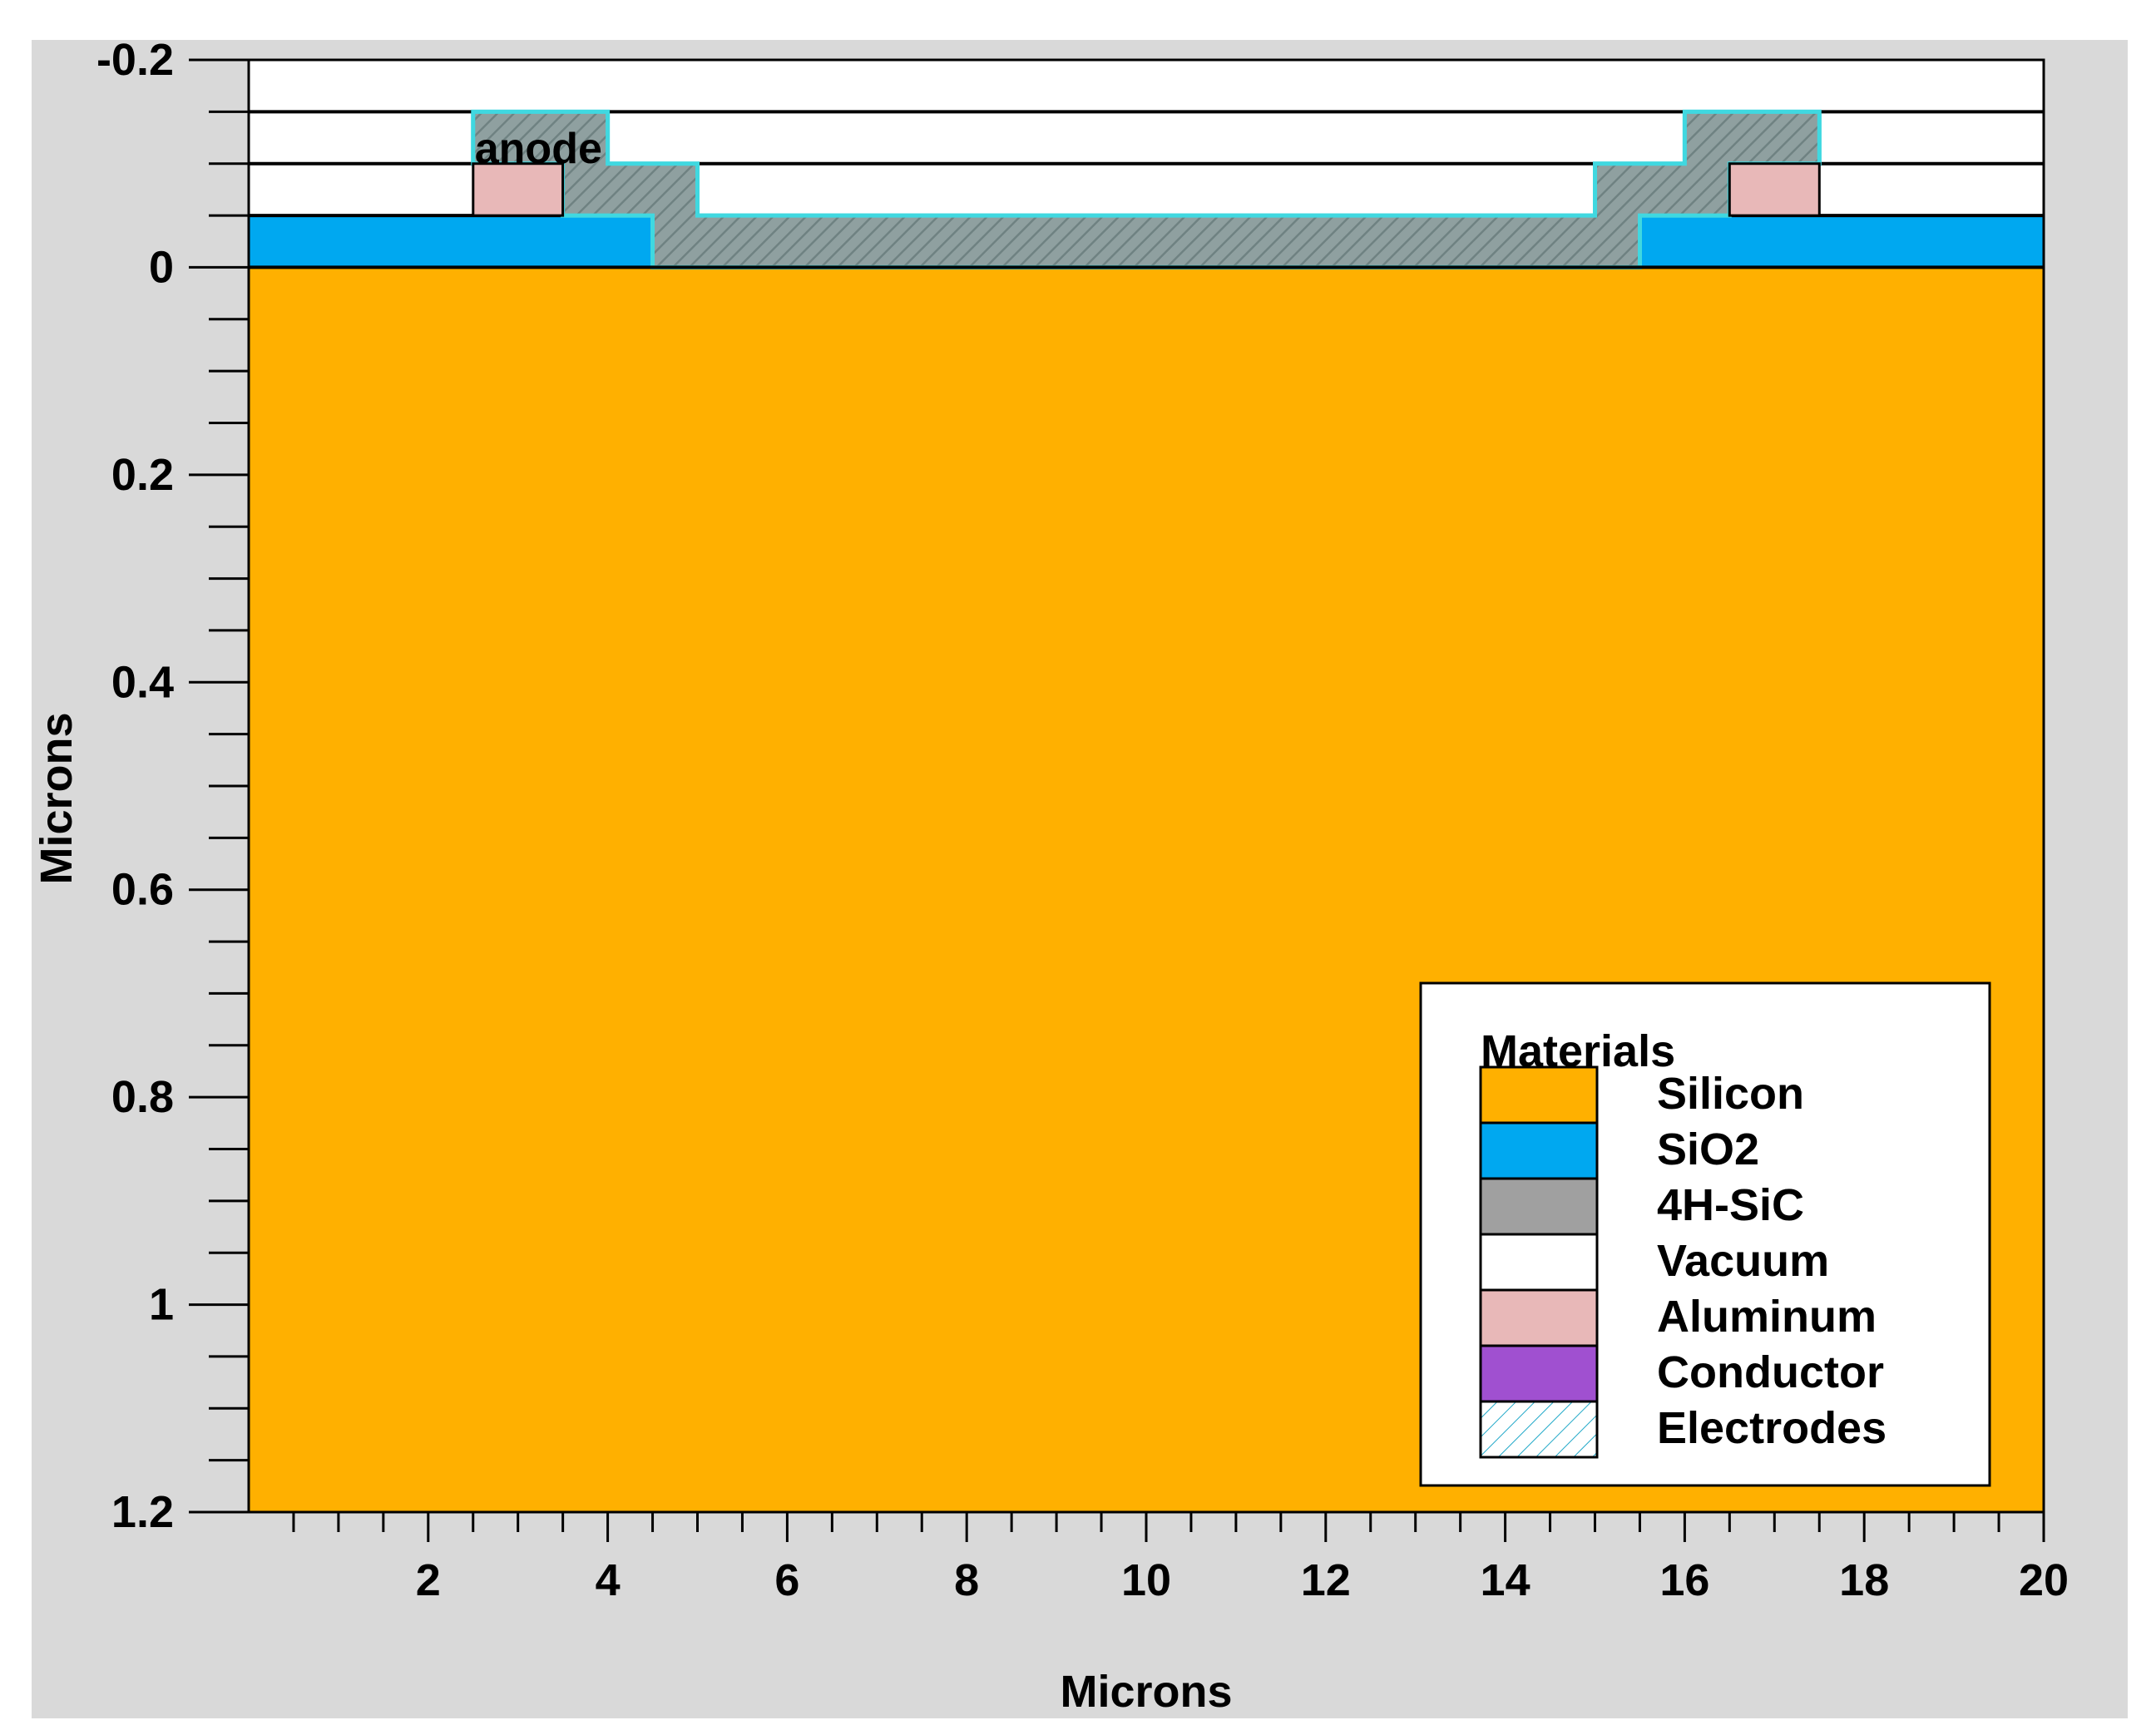  I want to click on x-tick-label: 6, so click(787, 1580).